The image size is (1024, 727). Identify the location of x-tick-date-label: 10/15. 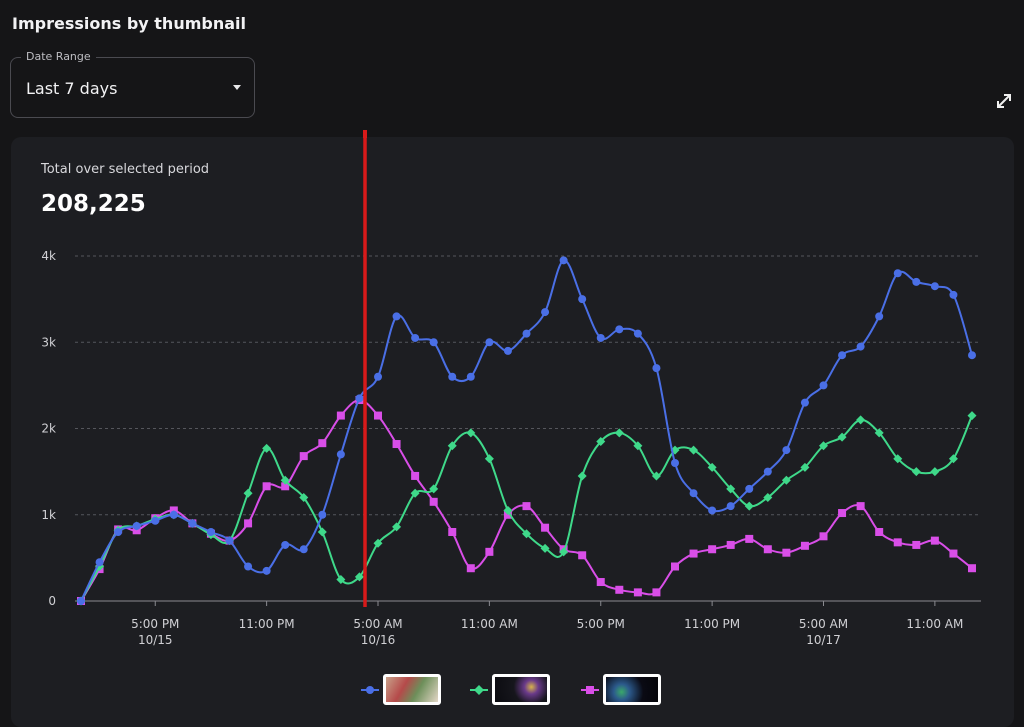
(155, 640).